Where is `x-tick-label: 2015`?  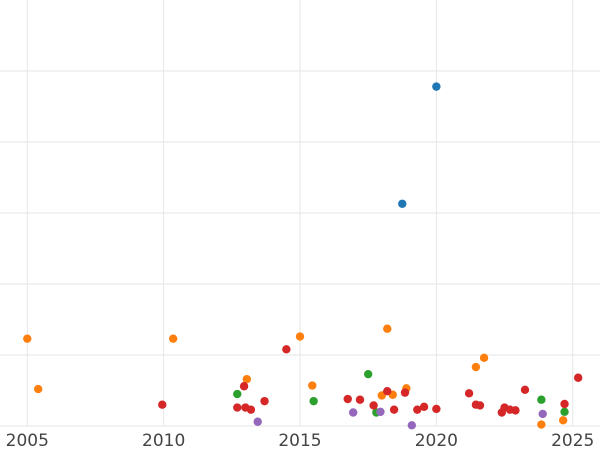
x-tick-label: 2015 is located at coordinates (299, 440).